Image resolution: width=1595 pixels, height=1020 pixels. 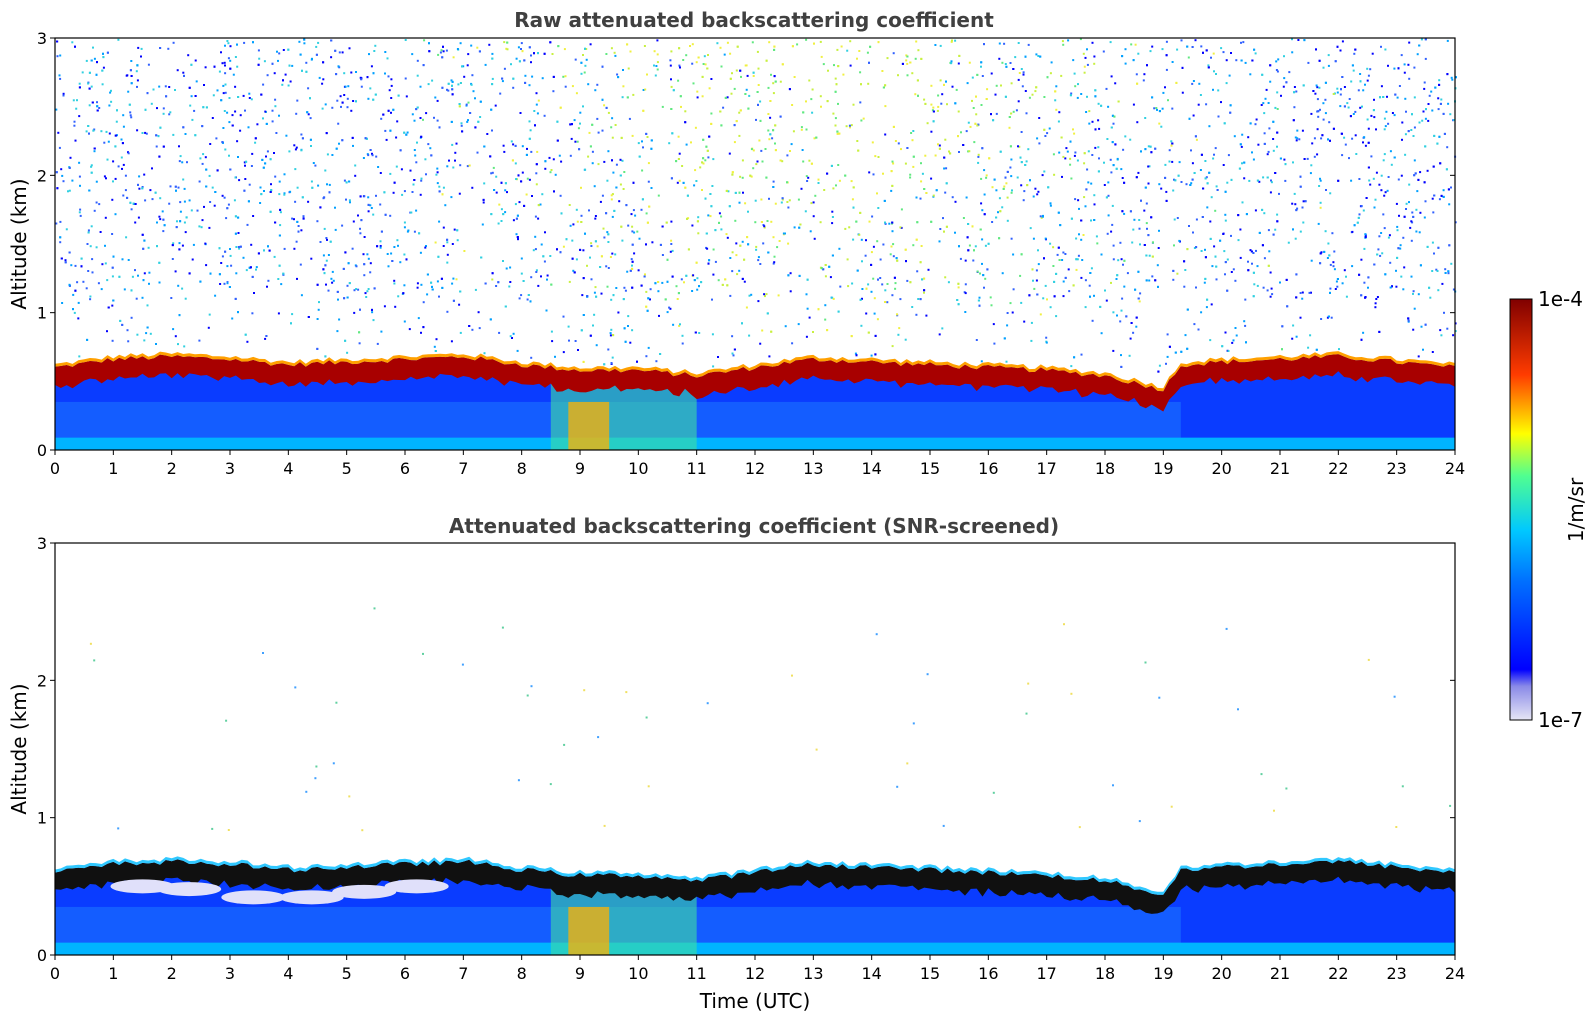 I want to click on x-tick-label: 13, so click(x=813, y=468).